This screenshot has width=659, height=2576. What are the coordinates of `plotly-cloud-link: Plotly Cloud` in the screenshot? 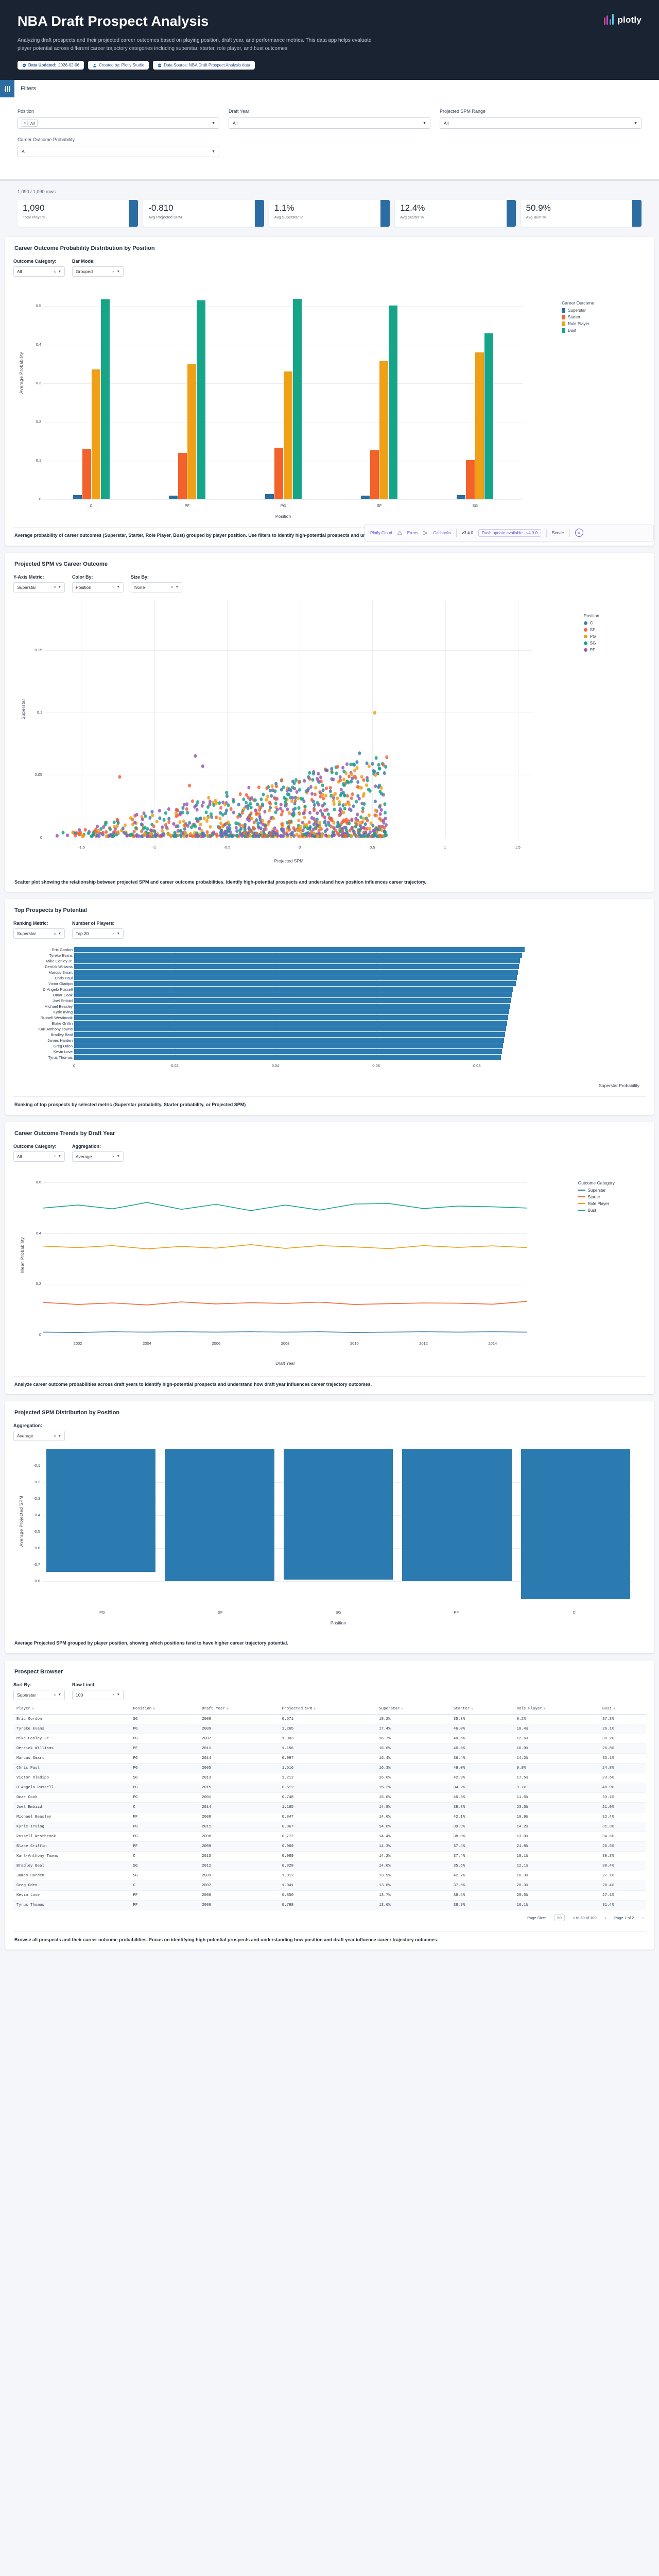 It's located at (381, 532).